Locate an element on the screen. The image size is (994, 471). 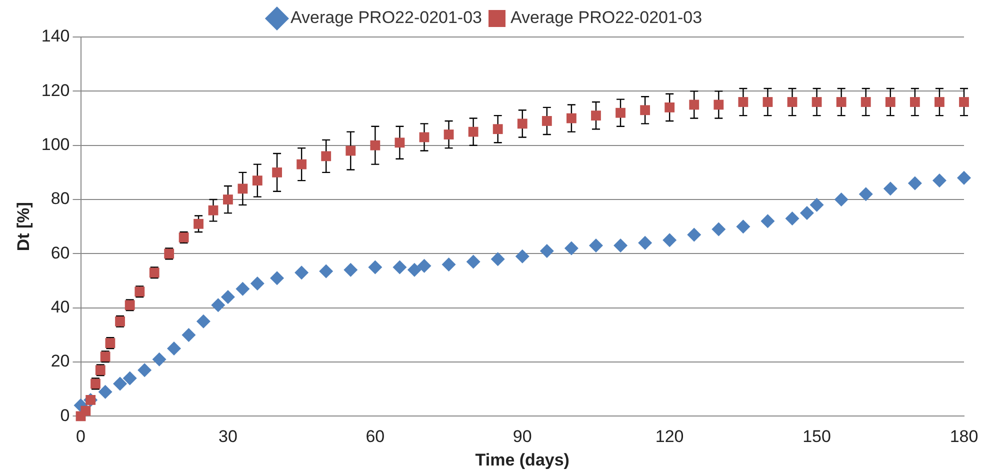
y-tick-label: 80 is located at coordinates (60, 198).